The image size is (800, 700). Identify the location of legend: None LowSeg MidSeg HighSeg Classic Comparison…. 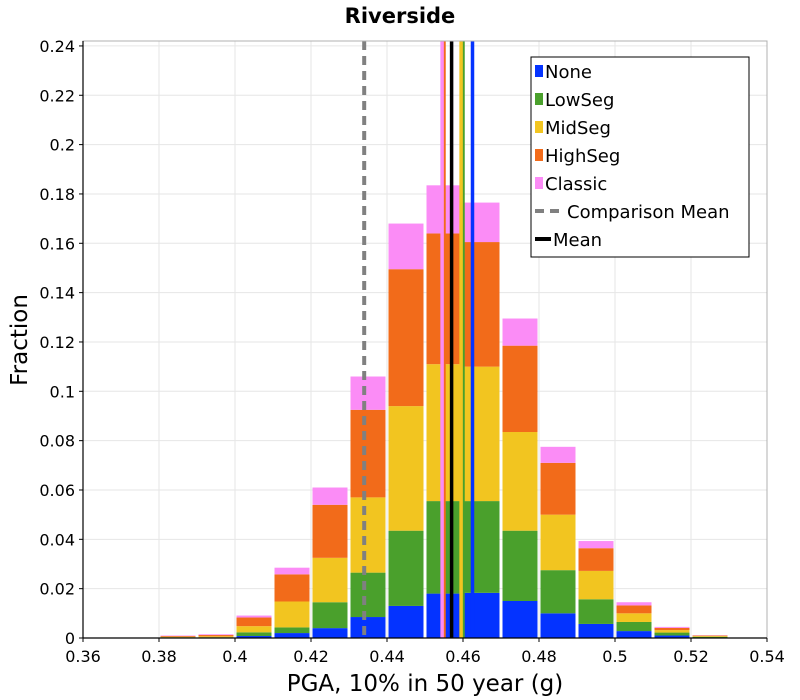
(640, 157).